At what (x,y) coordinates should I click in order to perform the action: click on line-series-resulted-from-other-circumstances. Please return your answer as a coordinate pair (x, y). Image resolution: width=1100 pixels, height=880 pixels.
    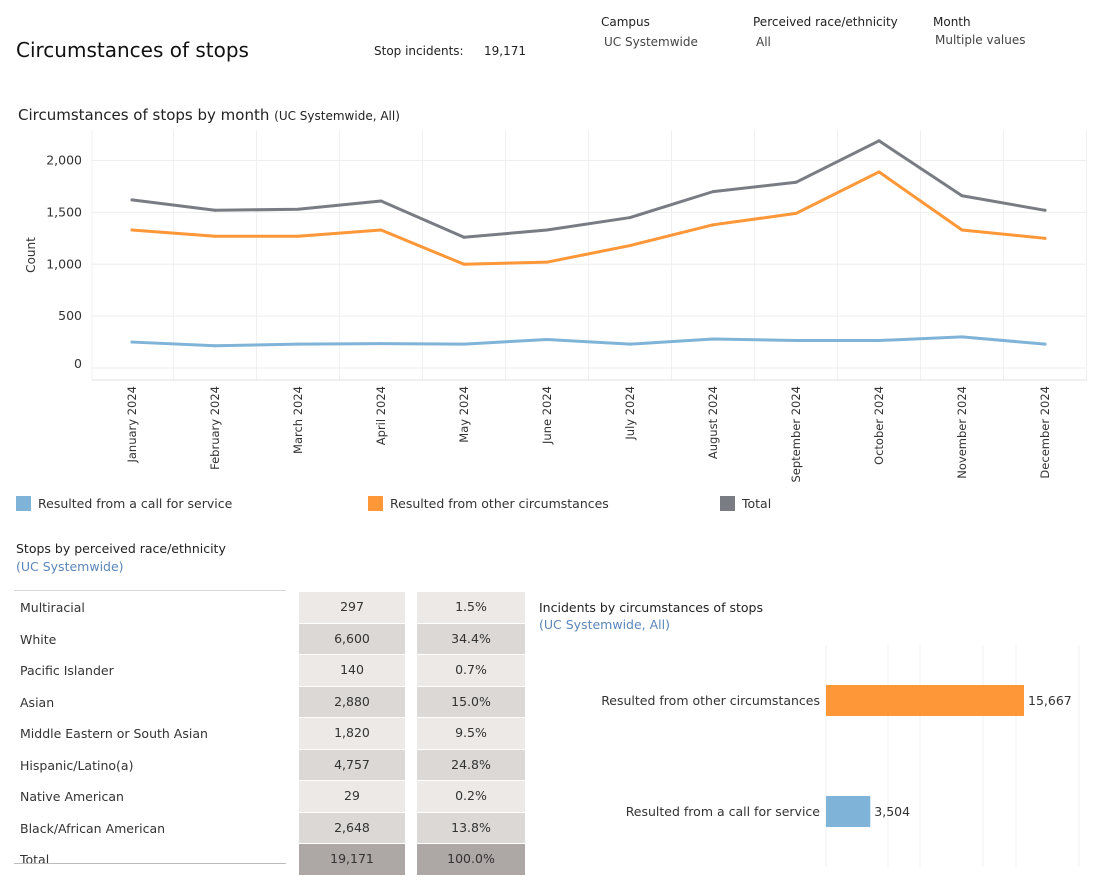
    Looking at the image, I should click on (588, 218).